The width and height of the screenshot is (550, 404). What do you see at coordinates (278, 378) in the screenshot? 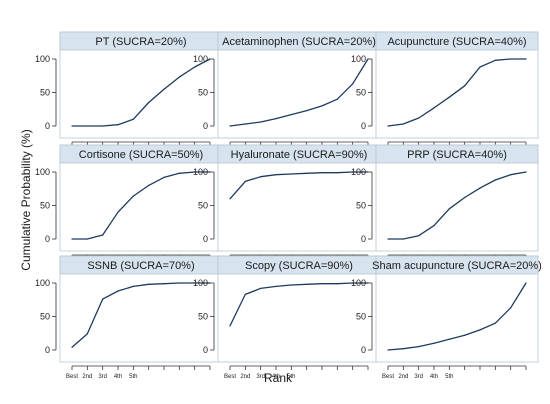
I see `x-axis-label: Rank` at bounding box center [278, 378].